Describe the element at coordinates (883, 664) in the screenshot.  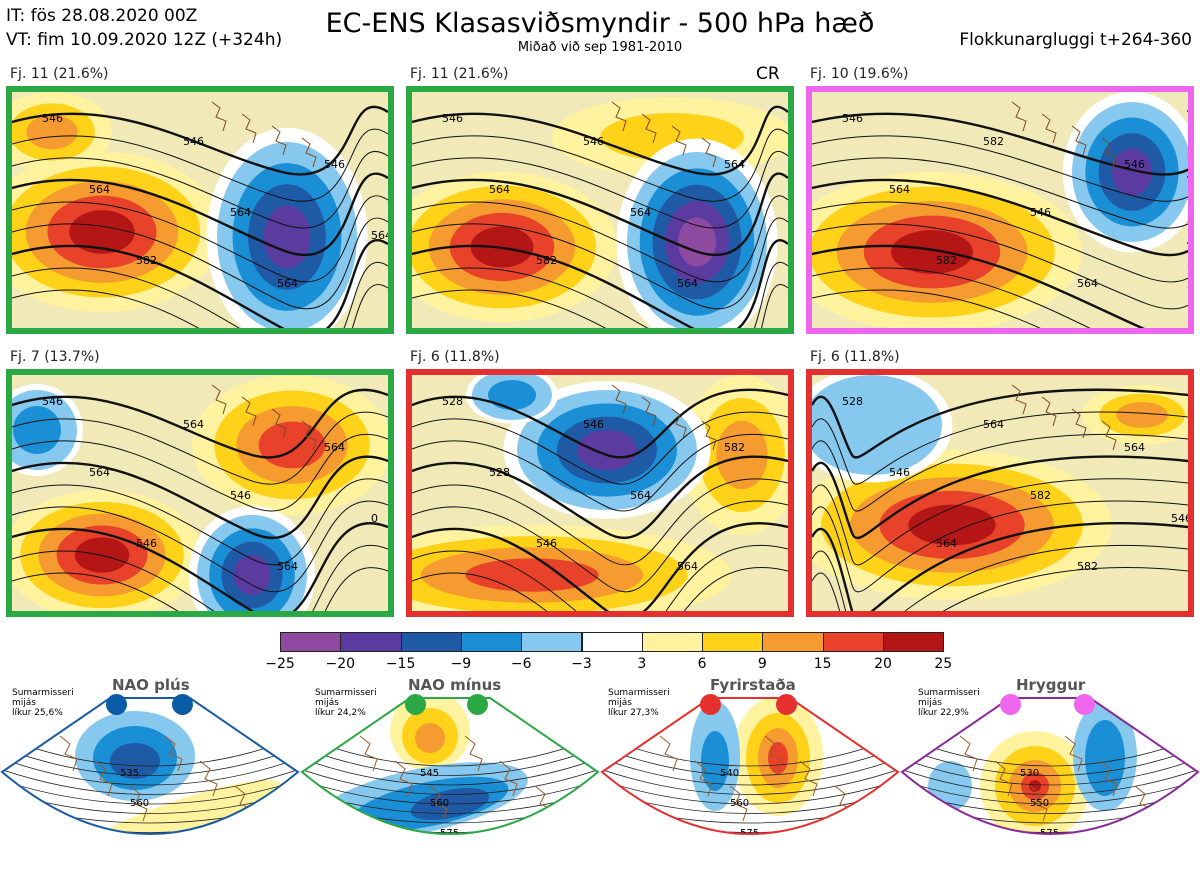
I see `colorbar-tick: 20` at that location.